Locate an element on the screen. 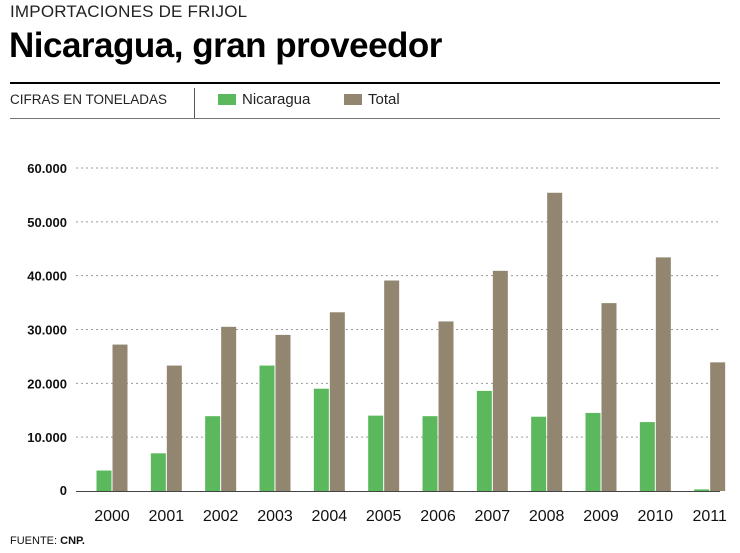 The image size is (740, 553). legend-swatch-total is located at coordinates (353, 99).